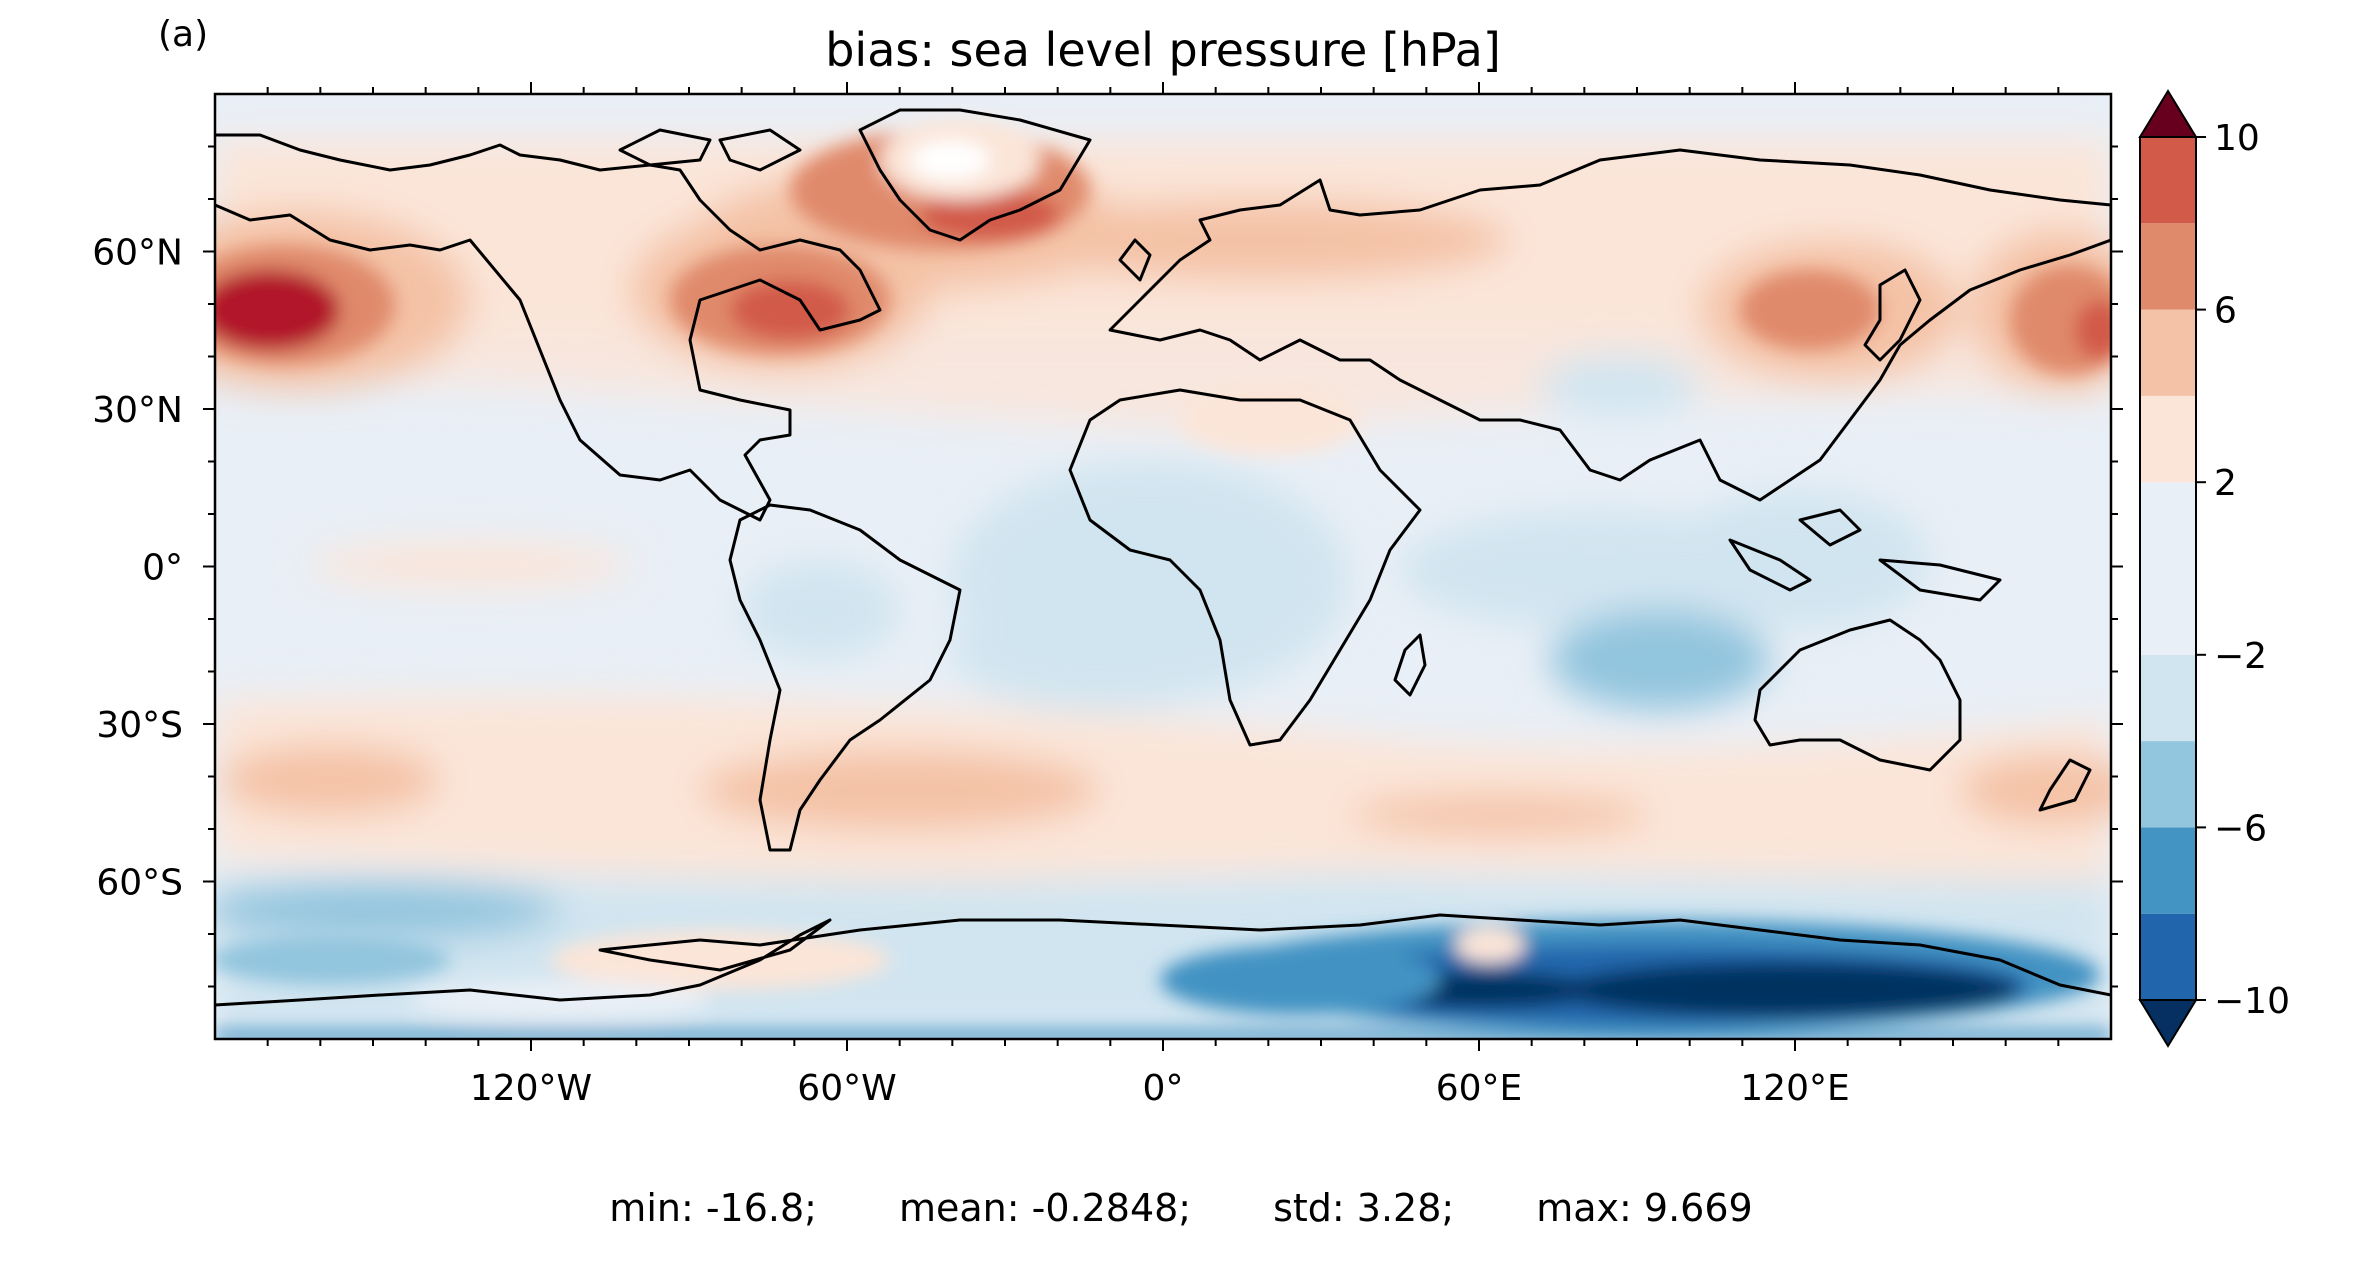  I want to click on colorbar-tick-label: −10, so click(2252, 1001).